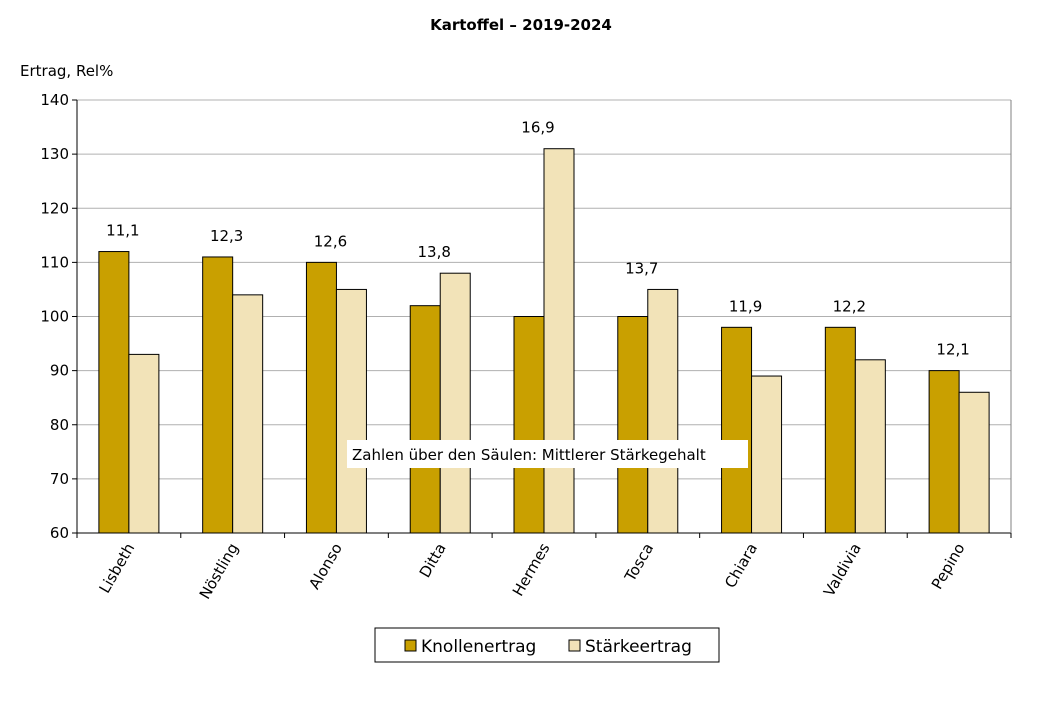 The image size is (1040, 720). Describe the element at coordinates (218, 395) in the screenshot. I see `bar-knollenertrag-nöstling` at that location.